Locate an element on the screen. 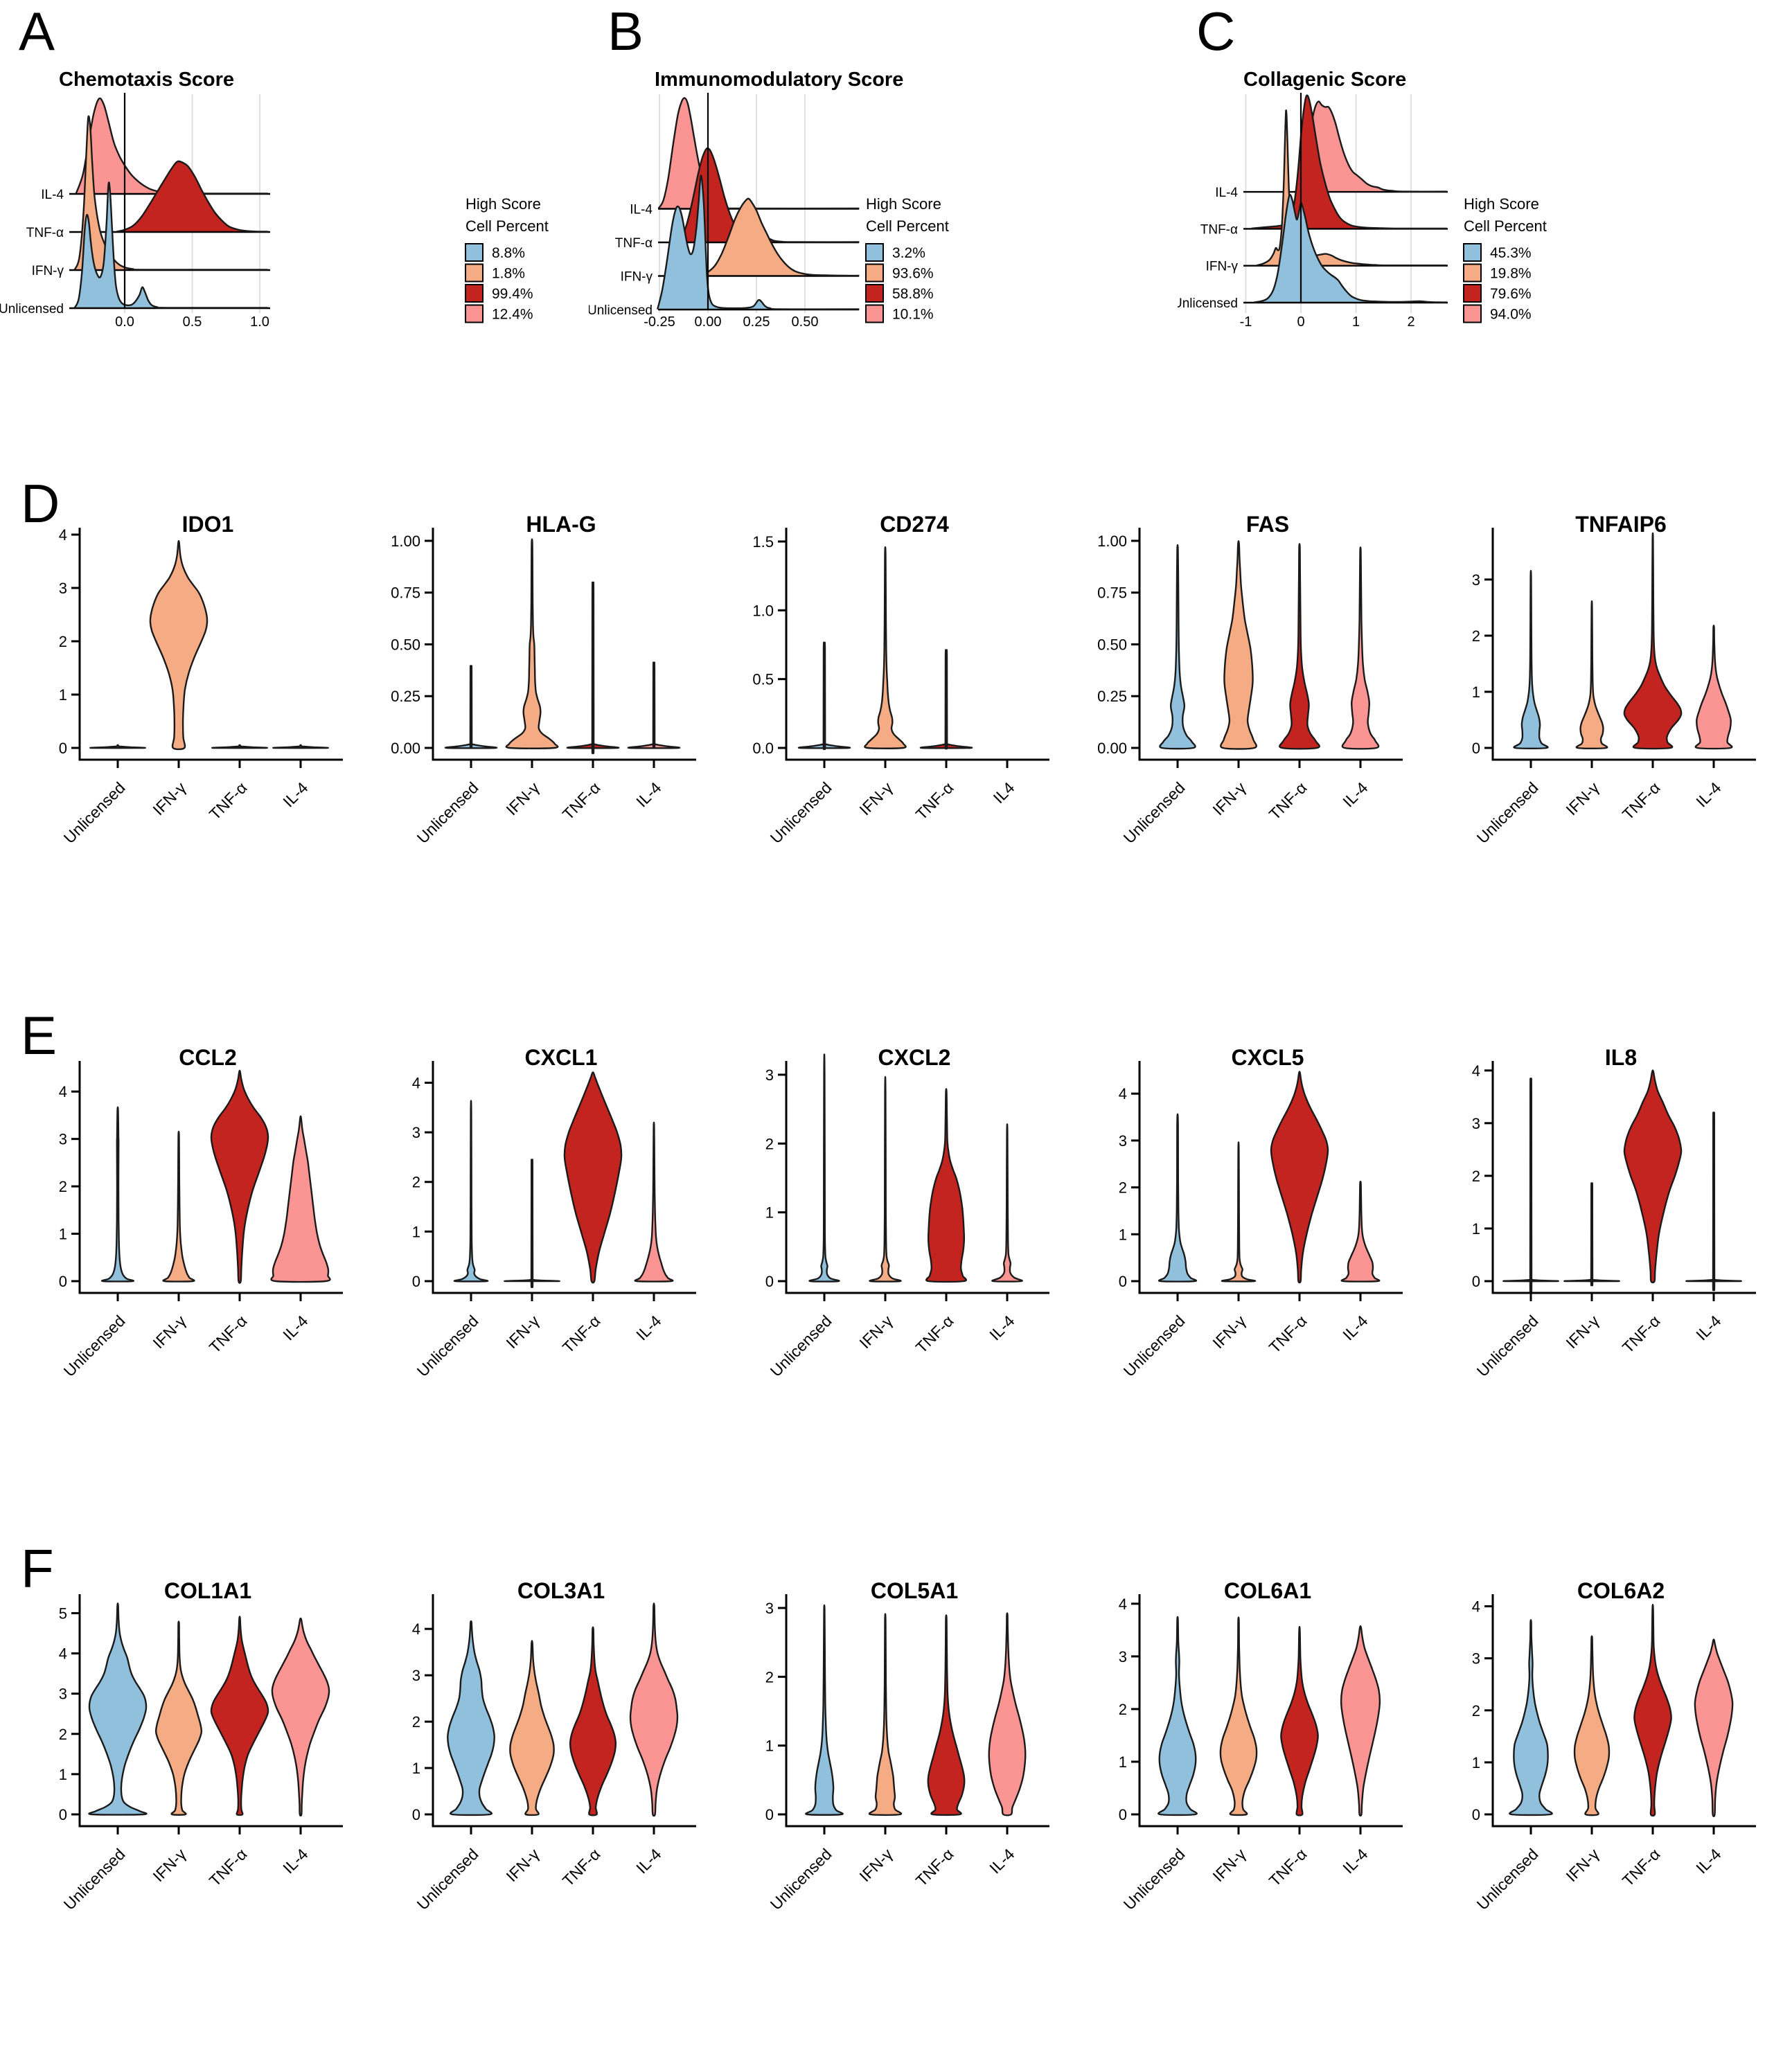  svg-text: 10.1% is located at coordinates (913, 315).